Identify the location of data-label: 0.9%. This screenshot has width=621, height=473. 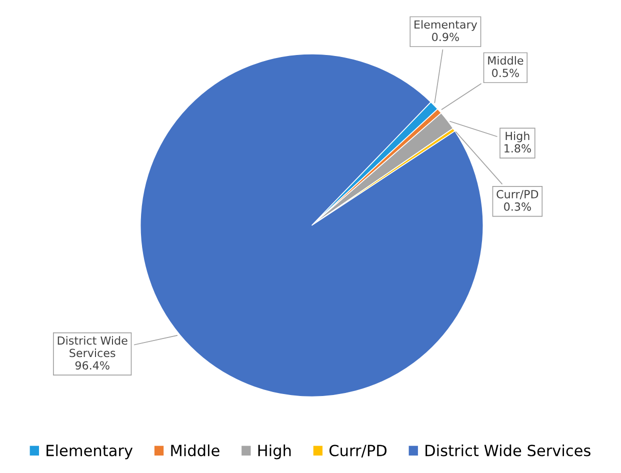
(445, 37).